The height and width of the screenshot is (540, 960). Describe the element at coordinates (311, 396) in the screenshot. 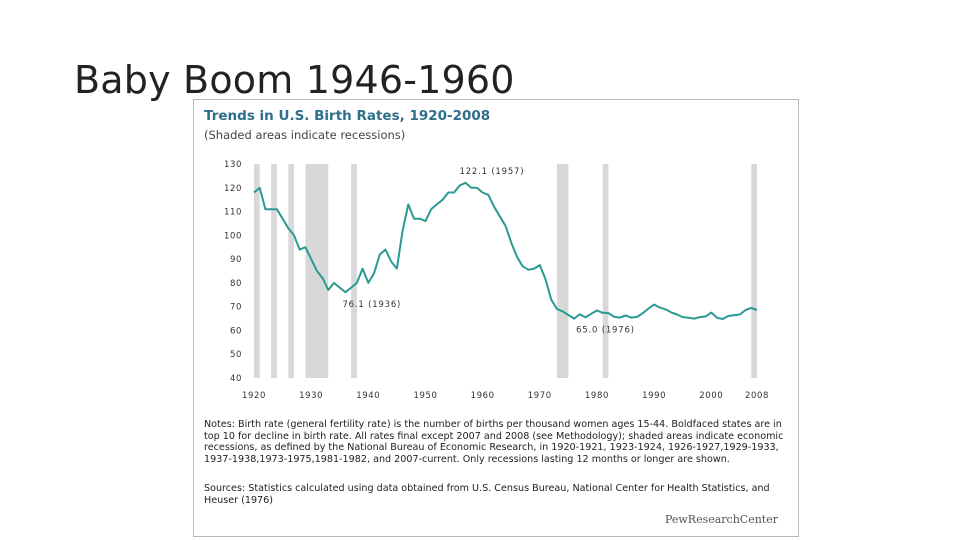

I see `x-tick-label: 1930` at that location.